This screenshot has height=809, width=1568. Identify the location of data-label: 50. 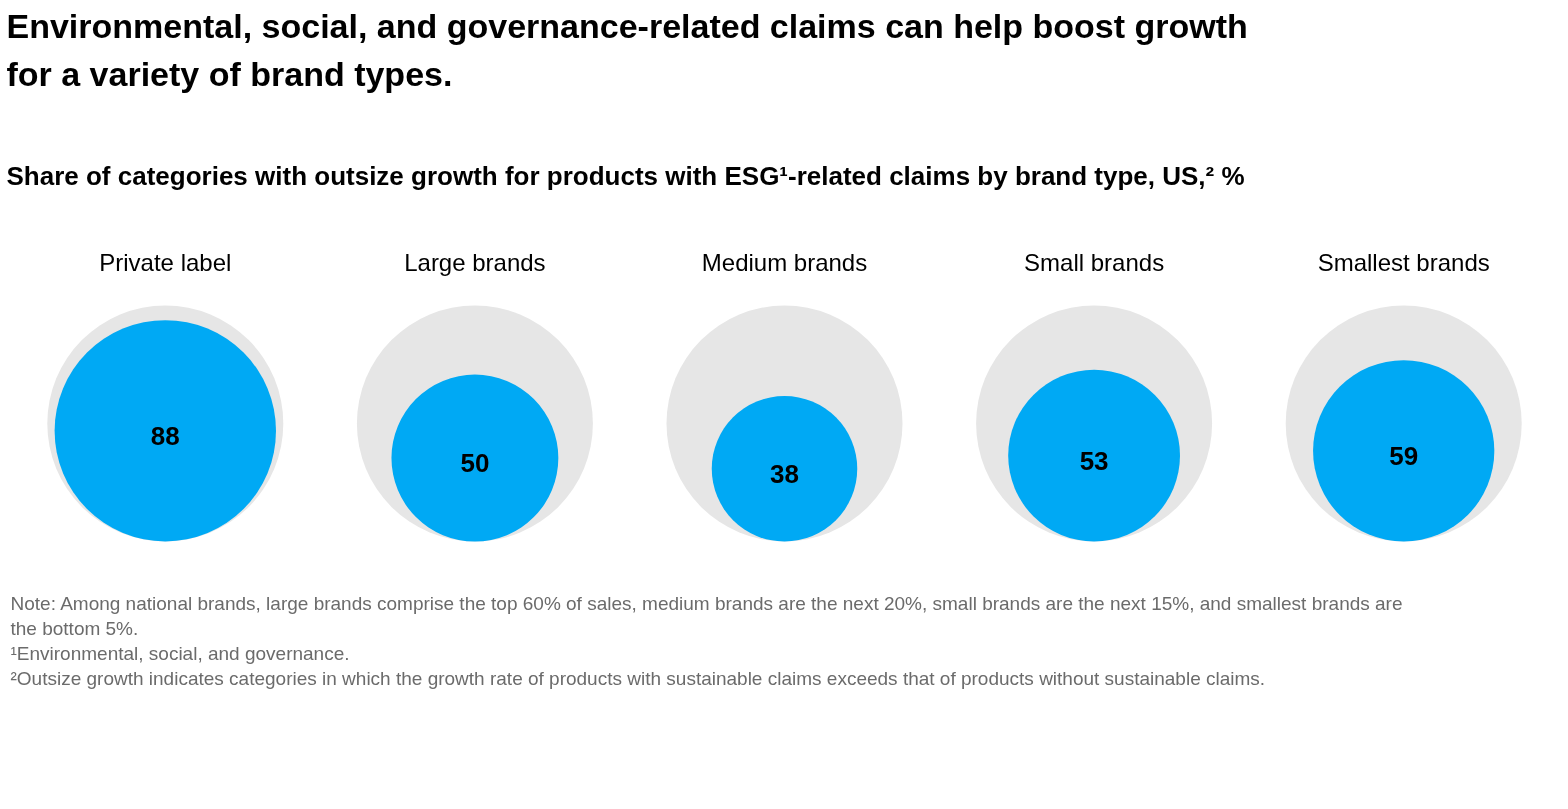
(475, 463).